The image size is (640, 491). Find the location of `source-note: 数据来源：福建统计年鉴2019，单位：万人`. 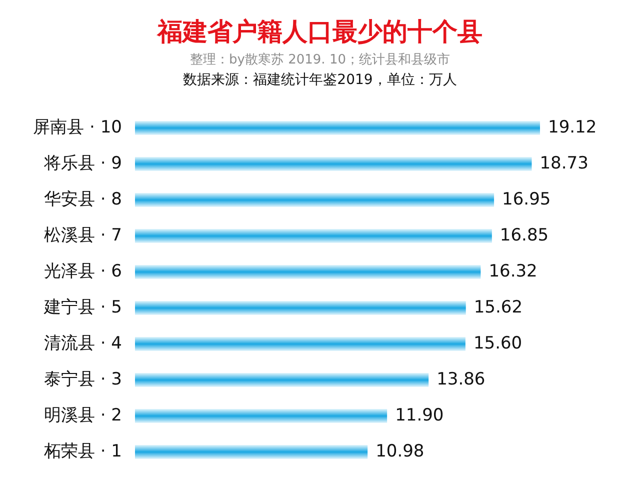

source-note: 数据来源：福建统计年鉴2019，单位：万人 is located at coordinates (320, 80).